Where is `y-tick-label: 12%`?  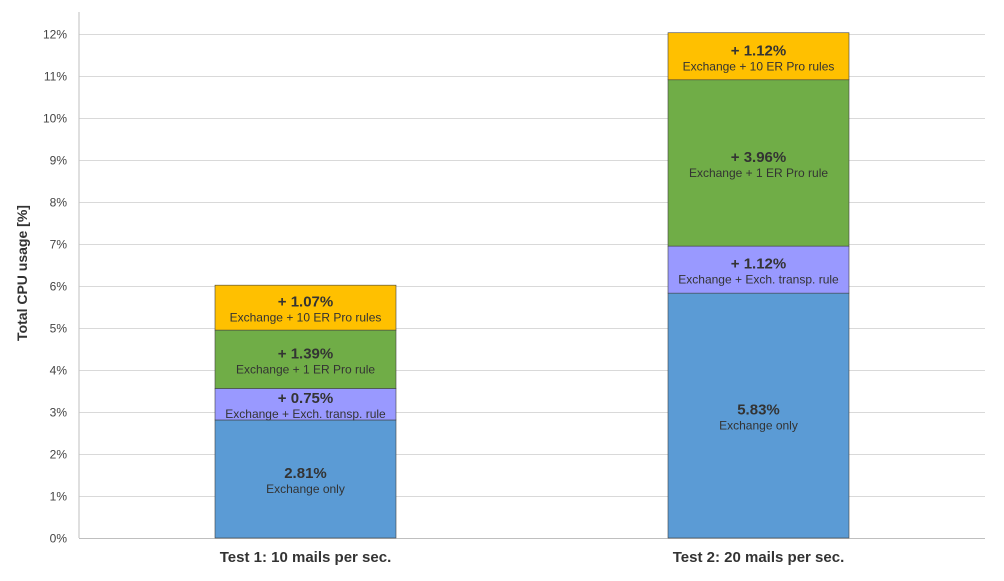 y-tick-label: 12% is located at coordinates (55, 35).